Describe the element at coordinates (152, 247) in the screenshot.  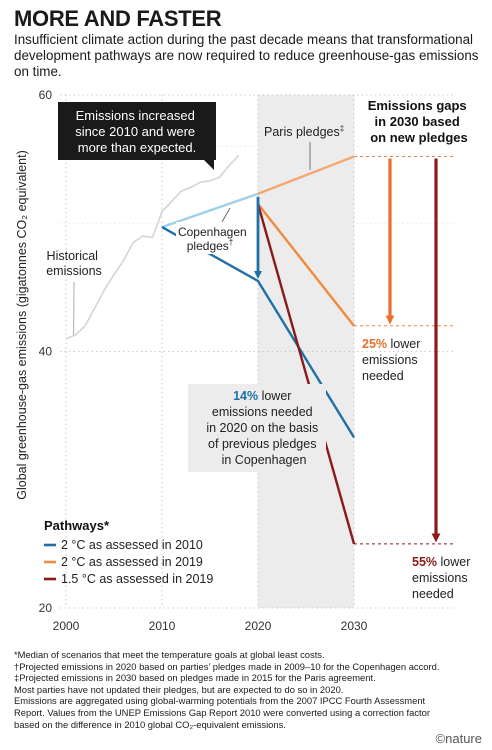
I see `historical-emissions-line` at that location.